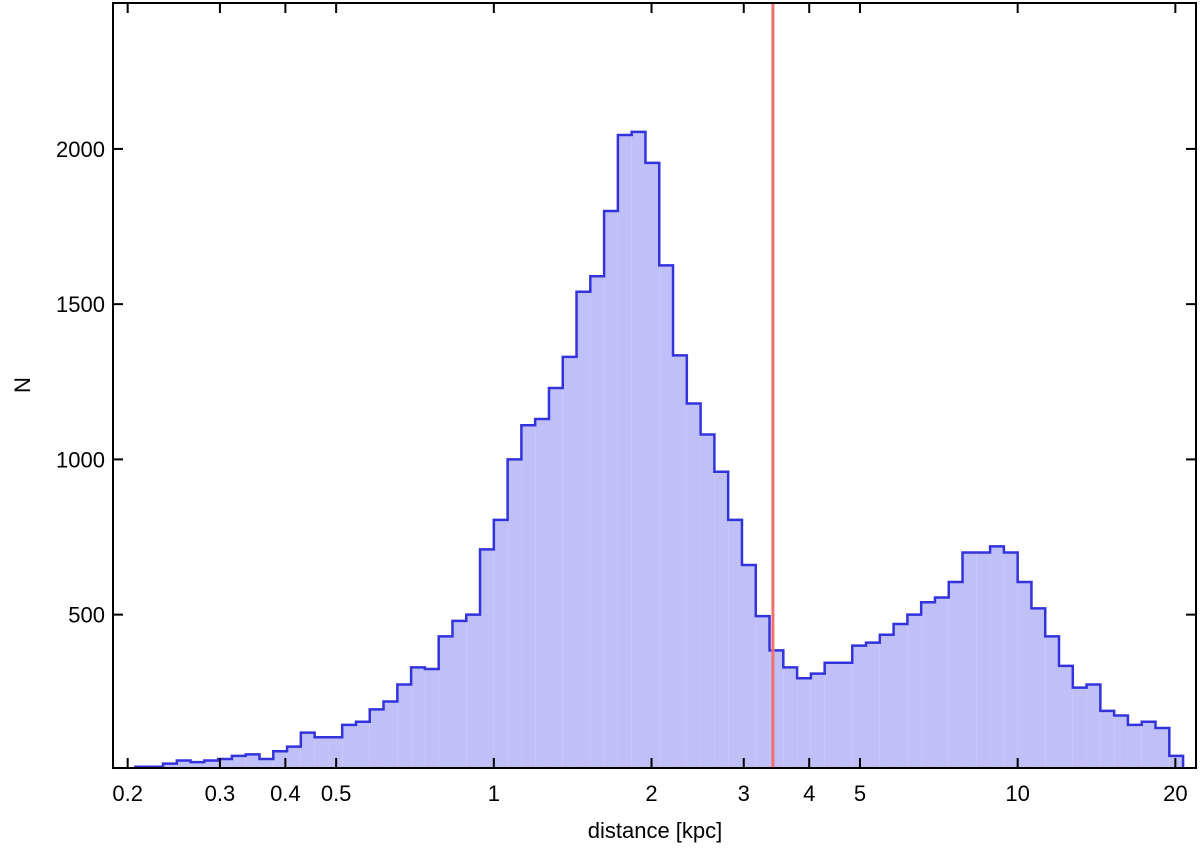  What do you see at coordinates (220, 793) in the screenshot?
I see `x-tick-label: 0.3` at bounding box center [220, 793].